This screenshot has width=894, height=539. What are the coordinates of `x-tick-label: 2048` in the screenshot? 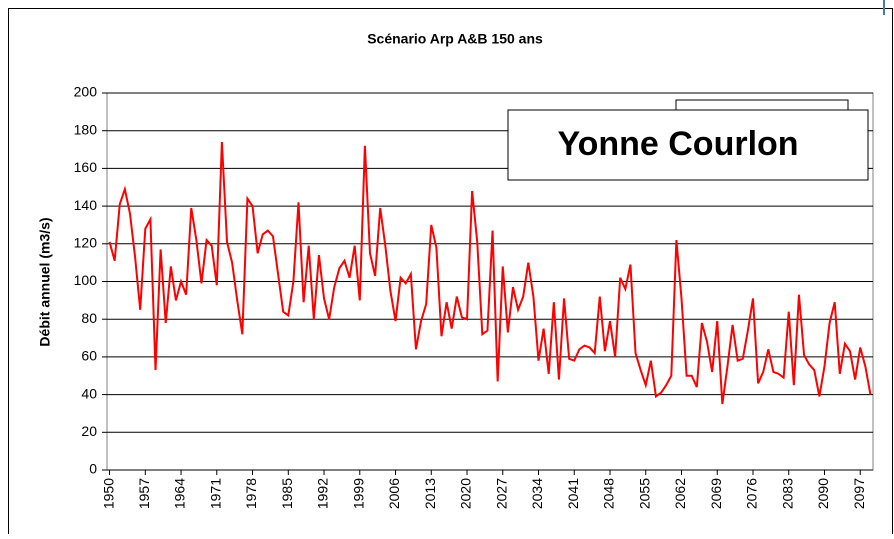 It's located at (609, 493).